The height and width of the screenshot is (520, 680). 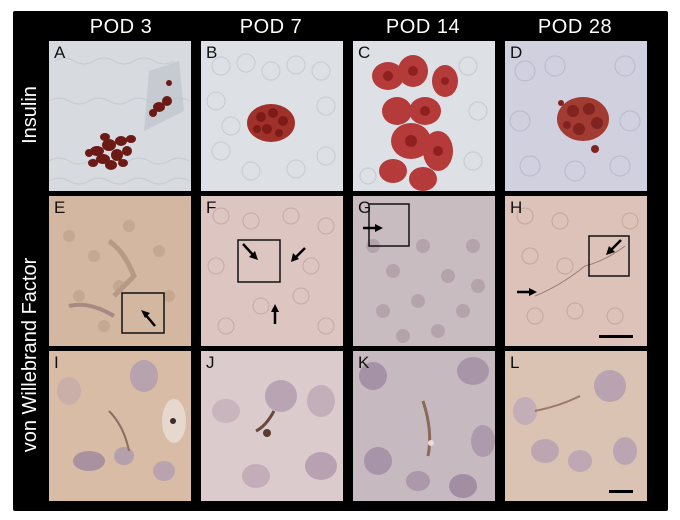 I want to click on micrograph-vwf-closeup-pod3, so click(x=120, y=426).